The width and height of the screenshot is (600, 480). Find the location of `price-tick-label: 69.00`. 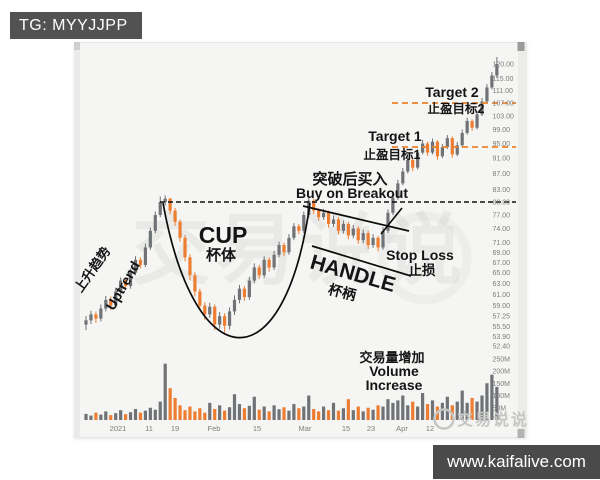

price-tick-label: 69.00 is located at coordinates (502, 253).